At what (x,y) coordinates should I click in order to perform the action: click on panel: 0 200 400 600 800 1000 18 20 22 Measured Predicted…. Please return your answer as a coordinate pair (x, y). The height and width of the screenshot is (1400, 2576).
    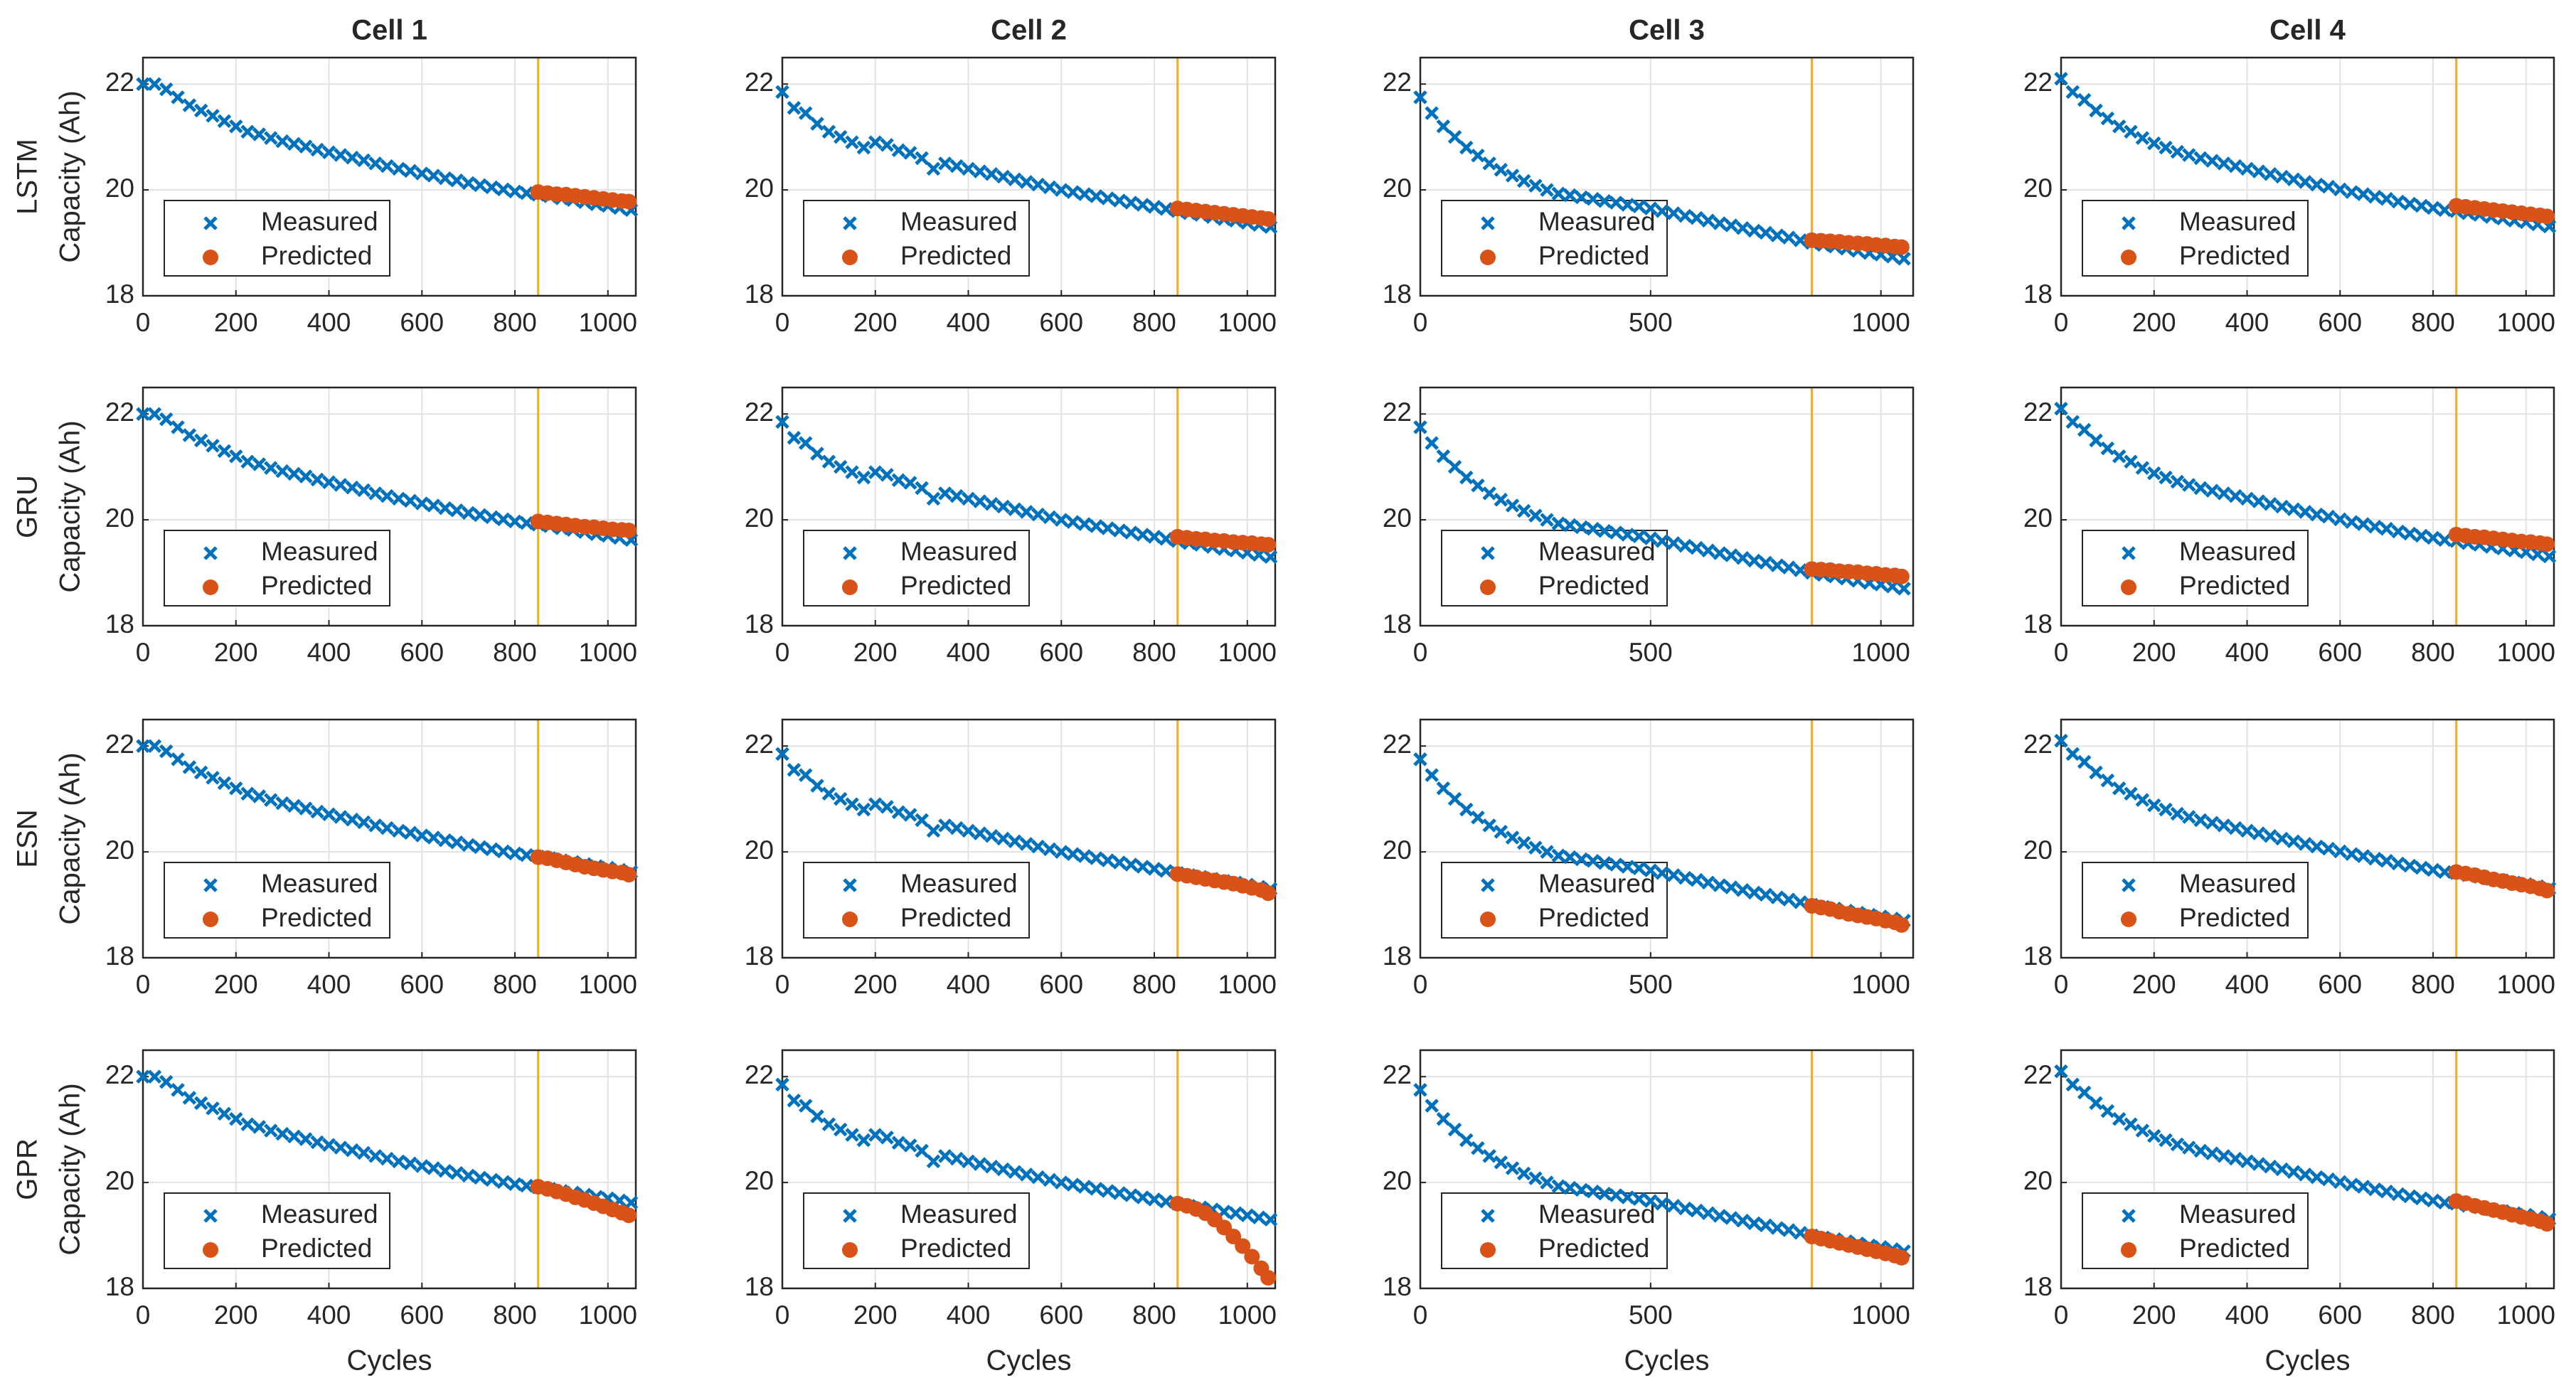
    Looking at the image, I should click on (324, 526).